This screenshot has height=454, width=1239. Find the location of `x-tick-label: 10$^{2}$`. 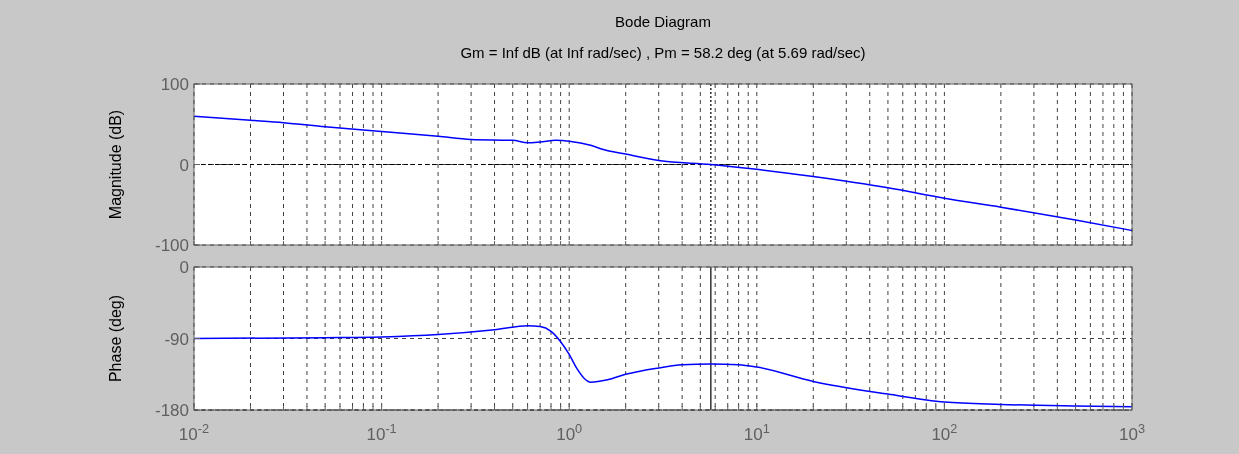

x-tick-label: 10$^{2}$ is located at coordinates (944, 432).